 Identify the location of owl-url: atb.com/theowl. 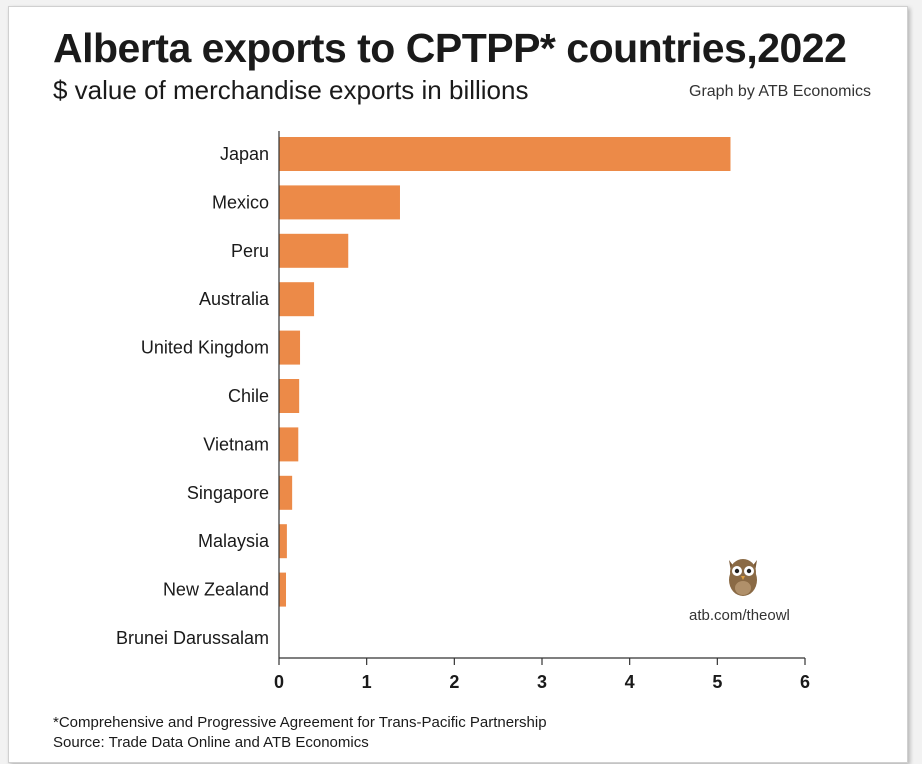
(739, 615).